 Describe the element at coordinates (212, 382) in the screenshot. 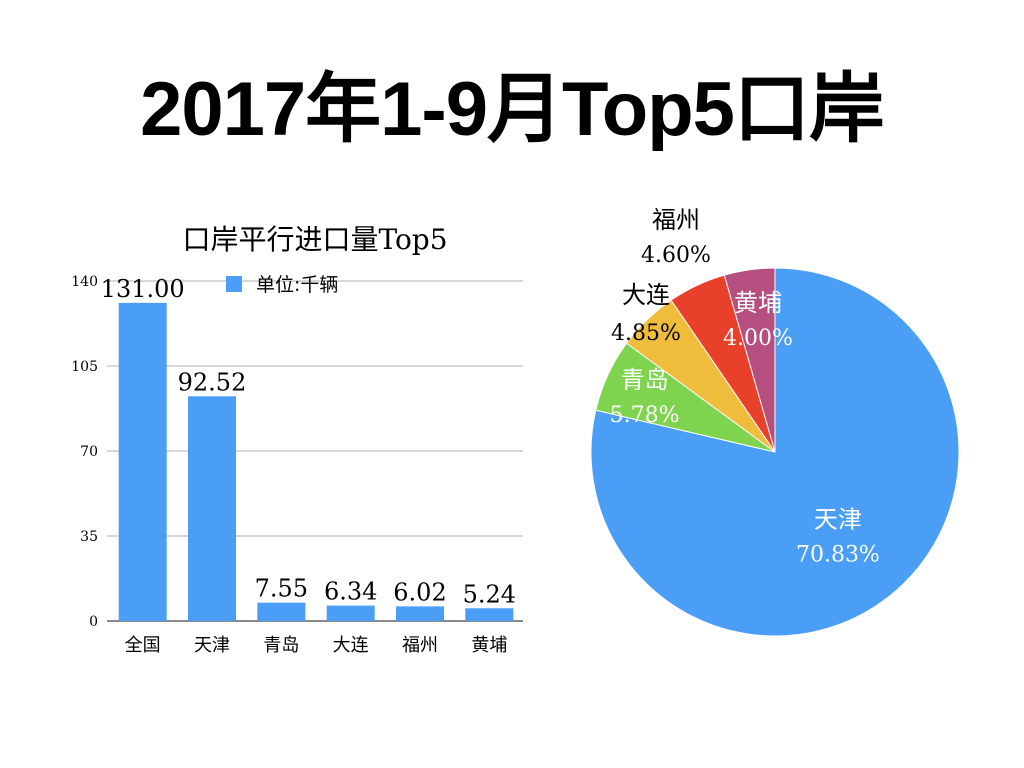

I see `bar-value-label: 92.52` at that location.